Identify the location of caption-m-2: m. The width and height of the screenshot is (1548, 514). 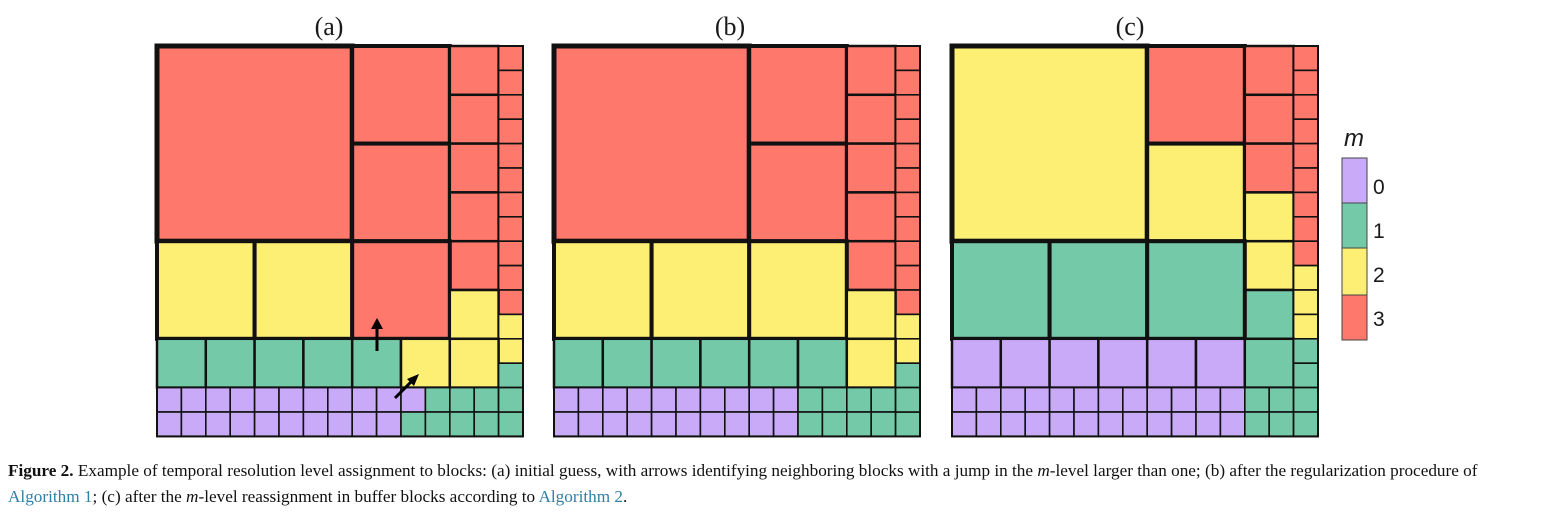
(192, 496).